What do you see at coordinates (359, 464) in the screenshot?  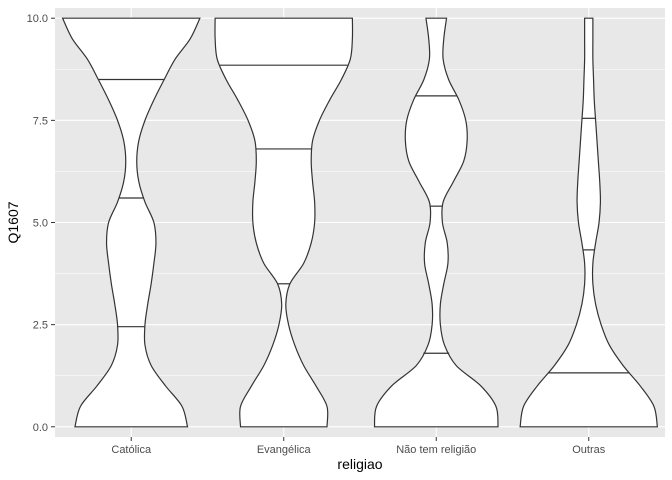 I see `x-axis-title: religiao` at bounding box center [359, 464].